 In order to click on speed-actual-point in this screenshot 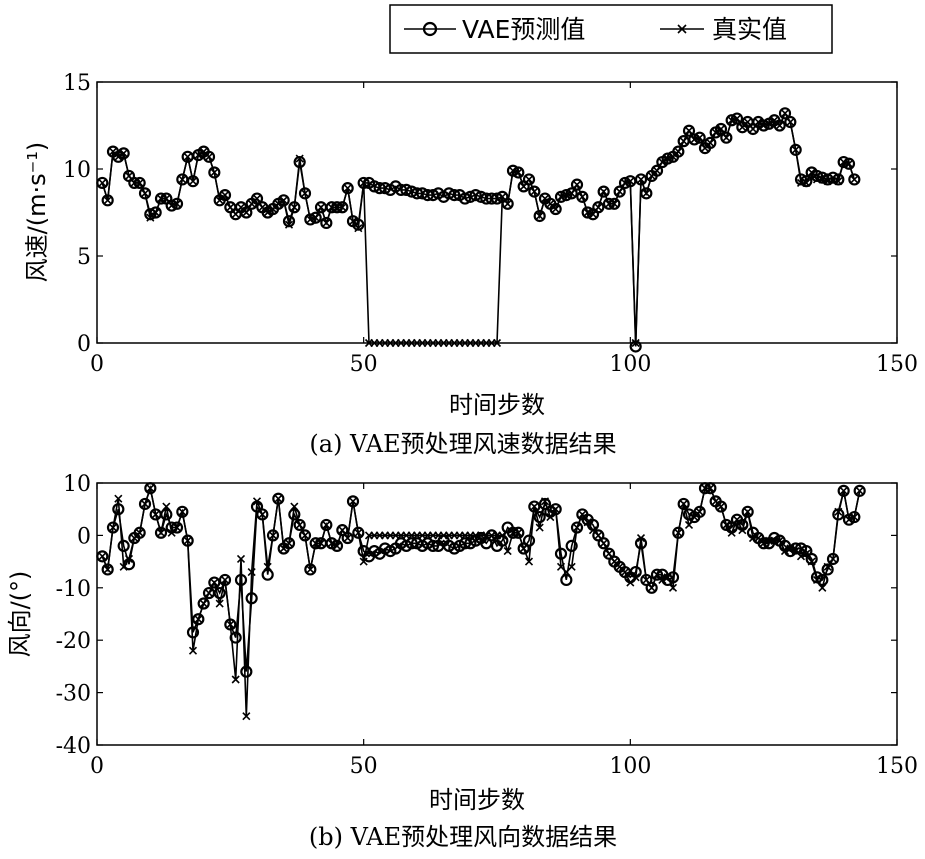, I will do `click(289, 224)`.